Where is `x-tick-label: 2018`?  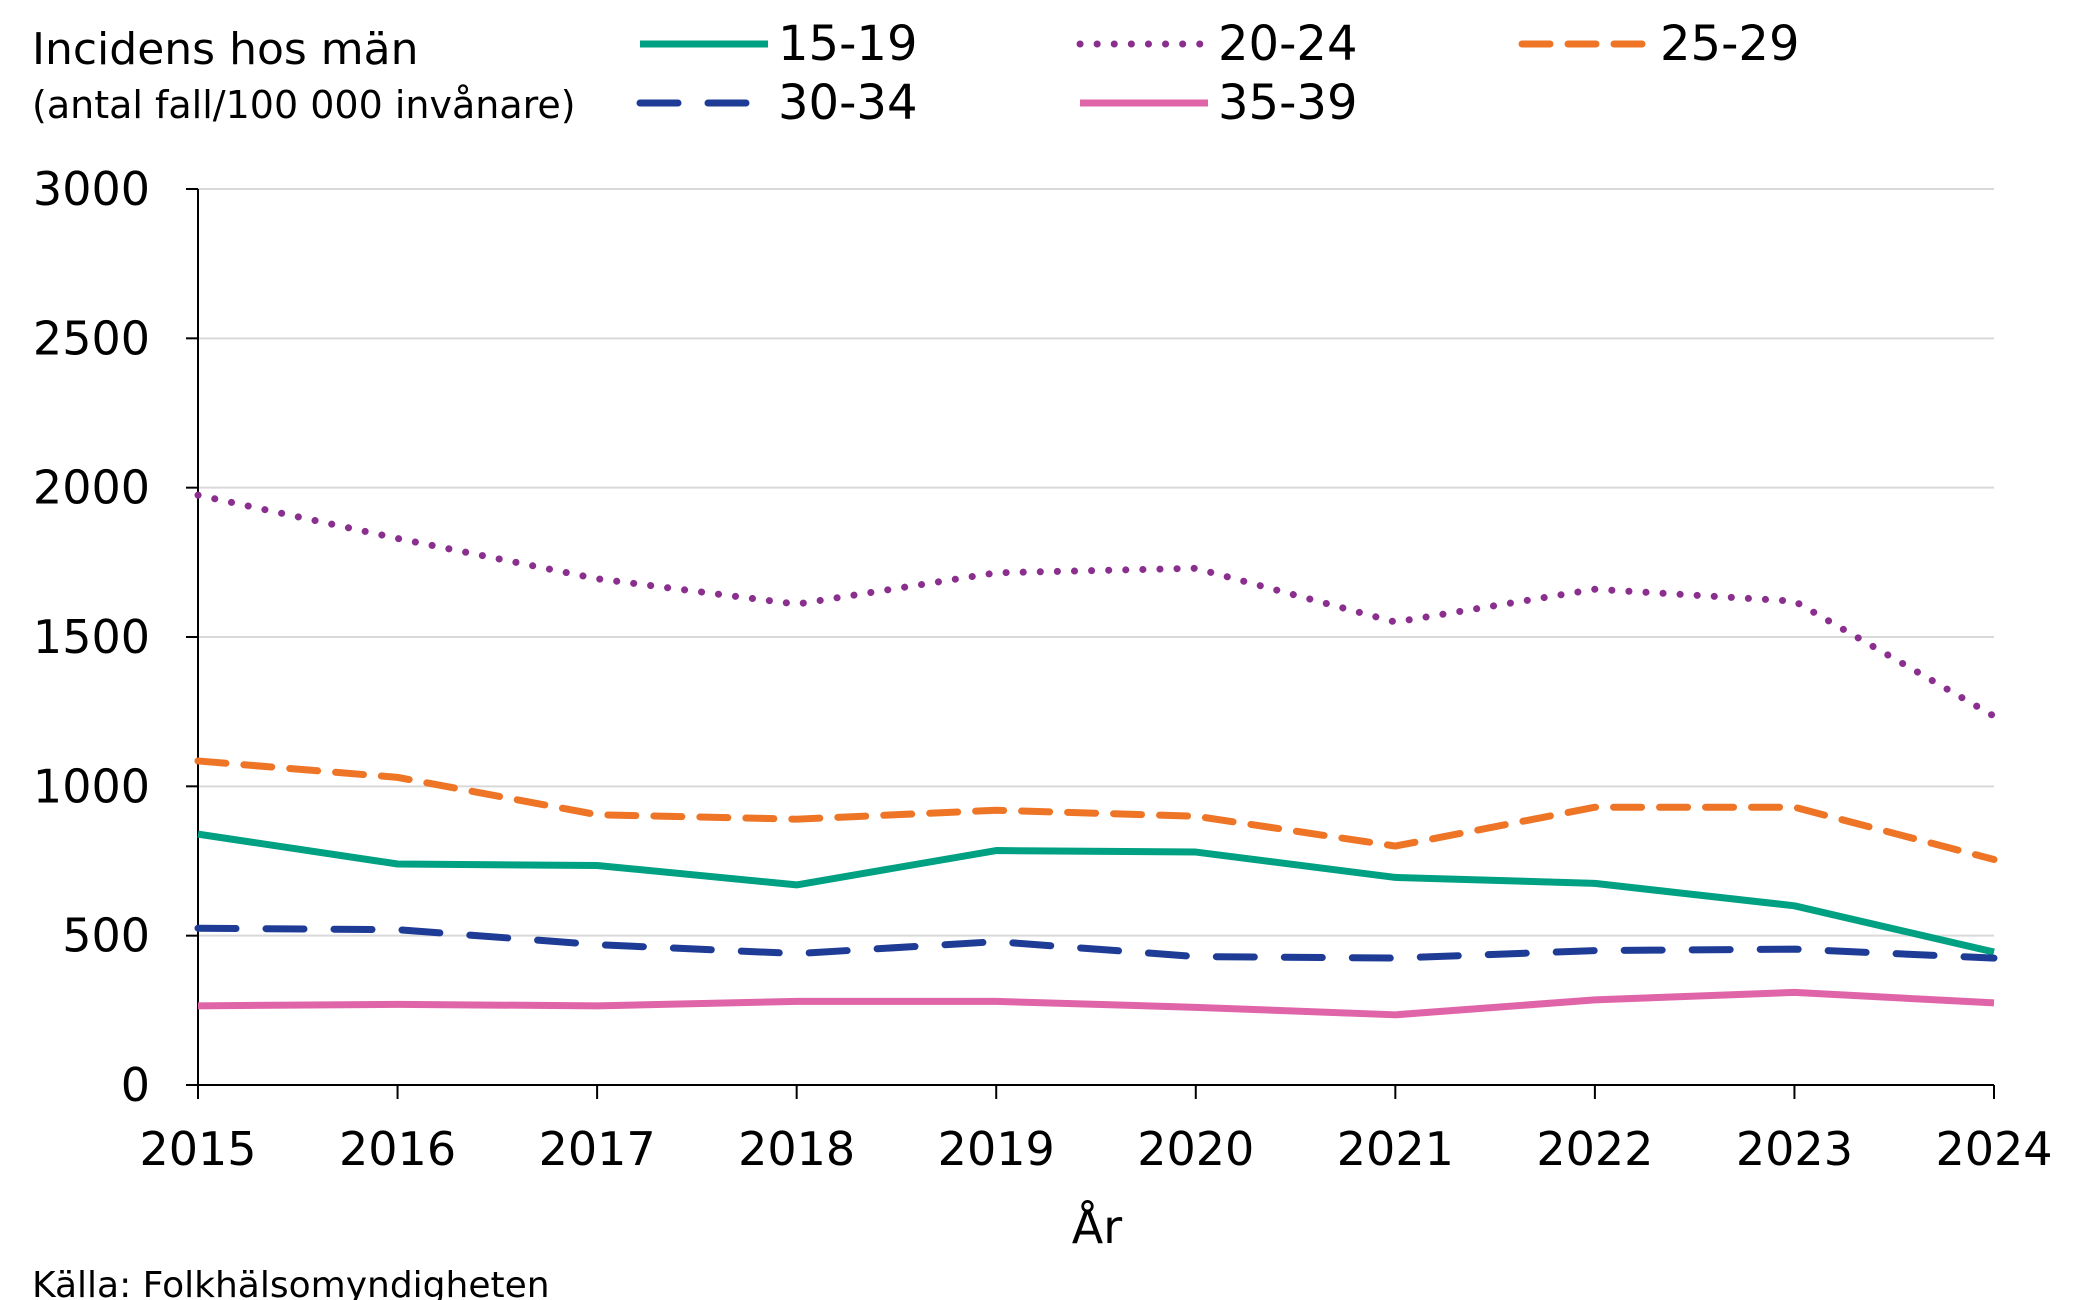 x-tick-label: 2018 is located at coordinates (796, 1149).